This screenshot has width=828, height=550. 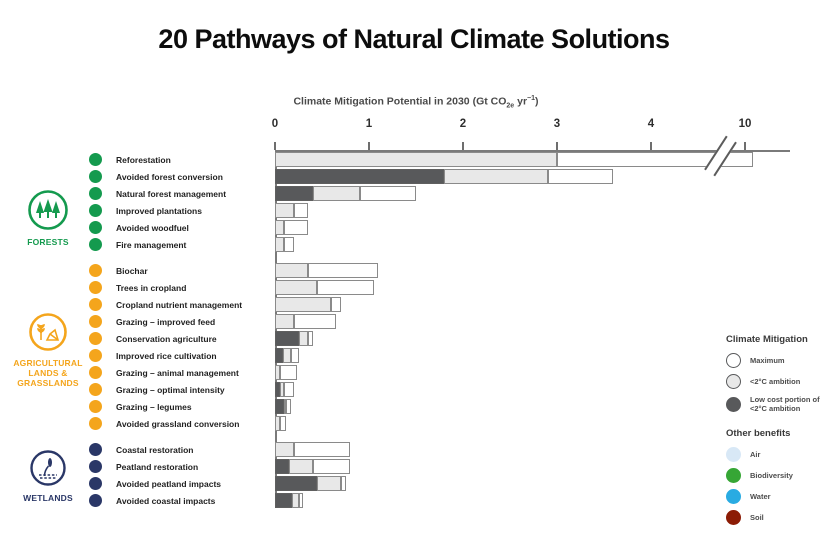 What do you see at coordinates (745, 124) in the screenshot?
I see `tick-label: 10` at bounding box center [745, 124].